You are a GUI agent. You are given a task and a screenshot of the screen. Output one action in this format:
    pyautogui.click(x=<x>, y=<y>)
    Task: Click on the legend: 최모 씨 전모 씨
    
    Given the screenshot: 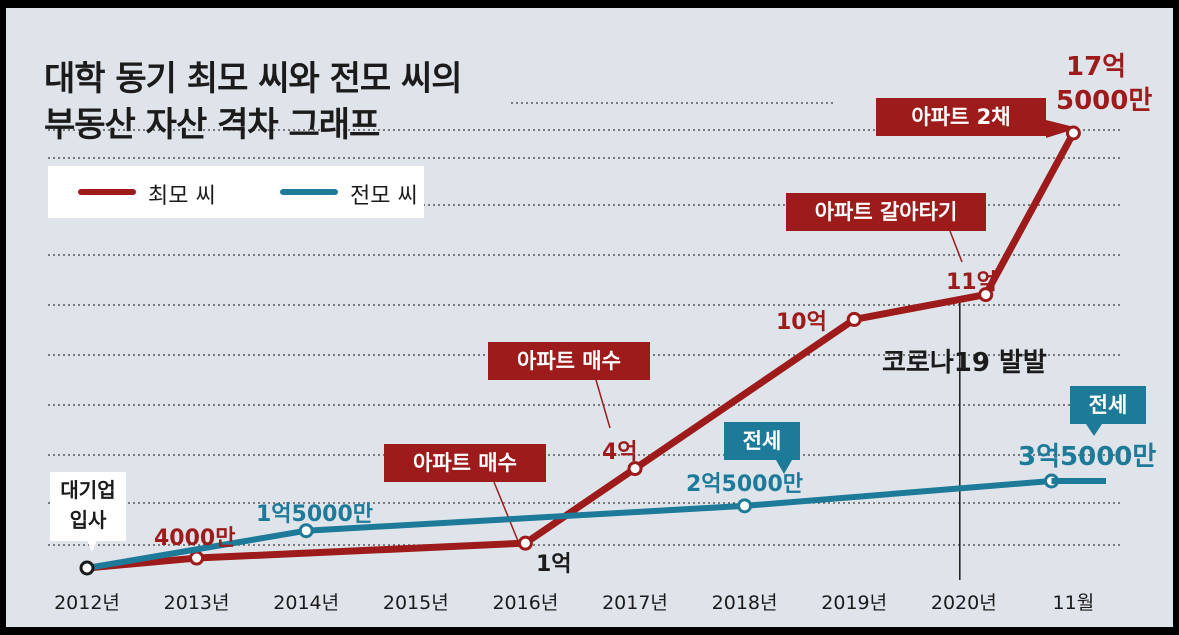 What is the action you would take?
    pyautogui.click(x=236, y=192)
    